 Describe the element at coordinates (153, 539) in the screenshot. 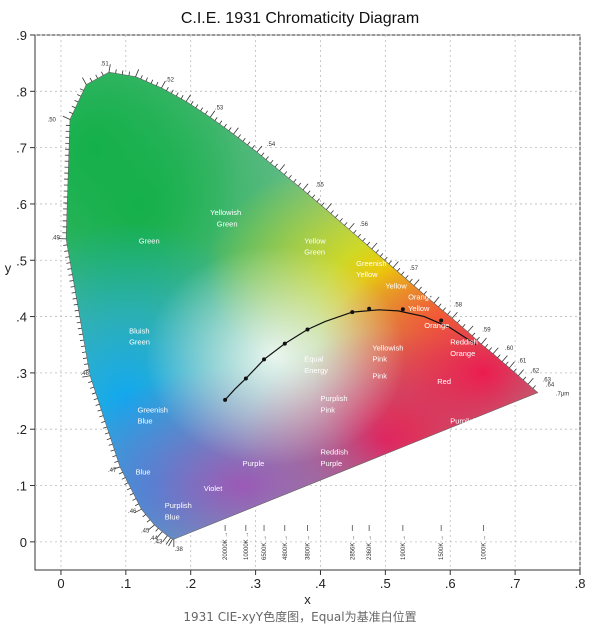

I see `wavelength-label: .44` at that location.